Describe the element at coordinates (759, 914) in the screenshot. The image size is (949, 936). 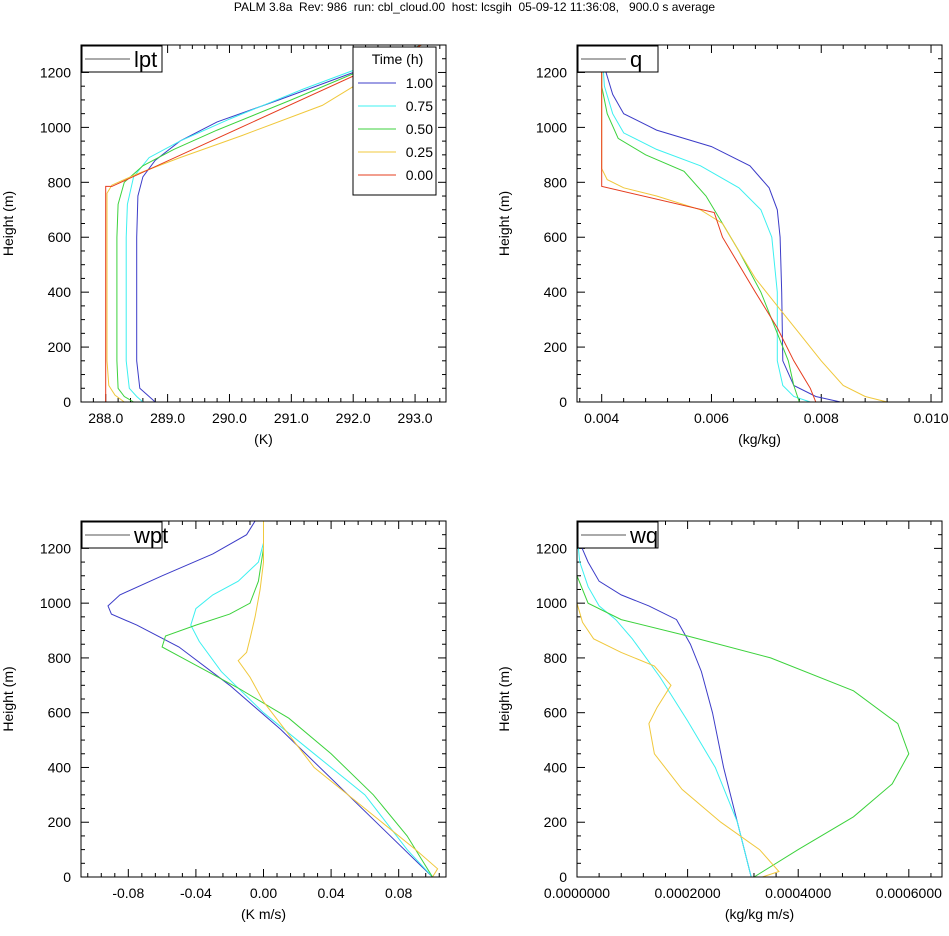
I see `x-axis-label: (kg/kg m/s)` at that location.